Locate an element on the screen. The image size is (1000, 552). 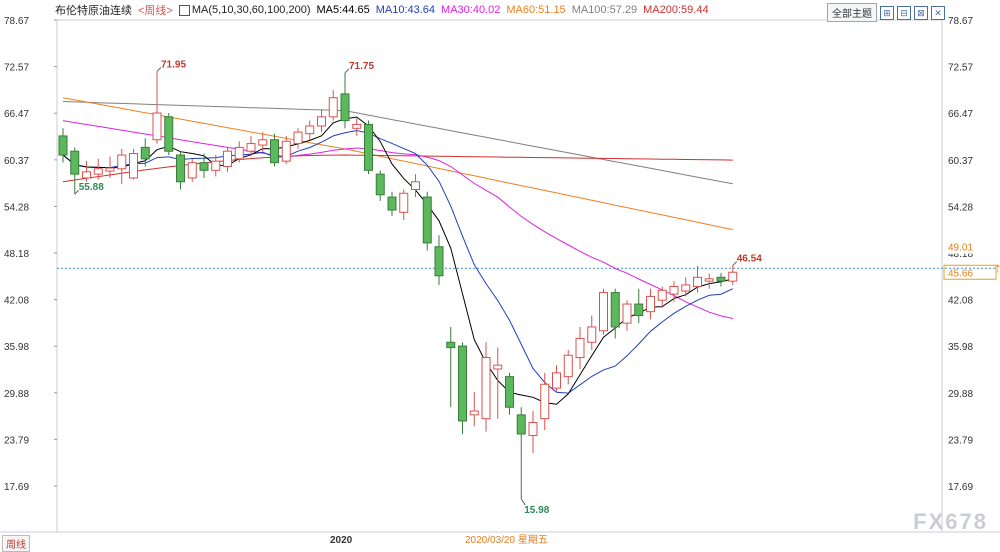
period-label: <周线> is located at coordinates (155, 11).